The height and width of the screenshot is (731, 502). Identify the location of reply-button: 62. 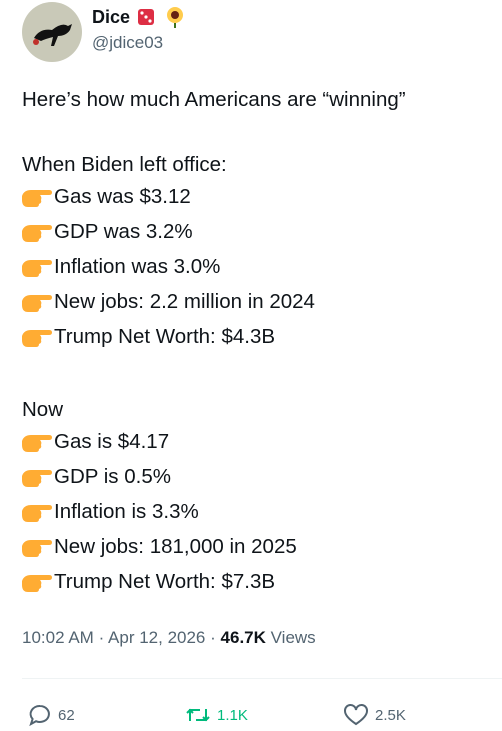
(51, 715).